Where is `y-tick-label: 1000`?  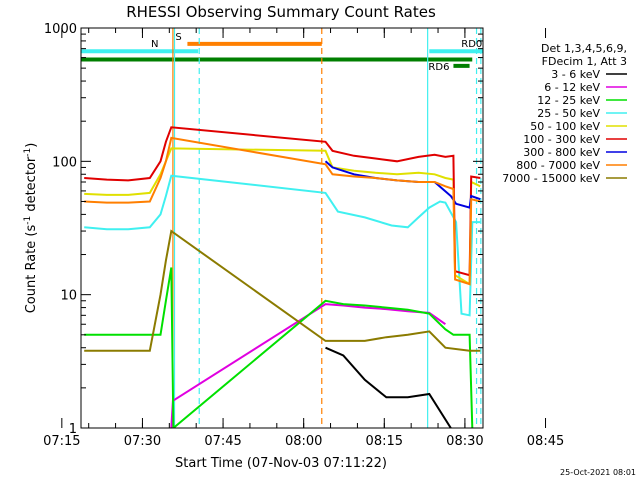
y-tick-label: 1000 is located at coordinates (60, 29).